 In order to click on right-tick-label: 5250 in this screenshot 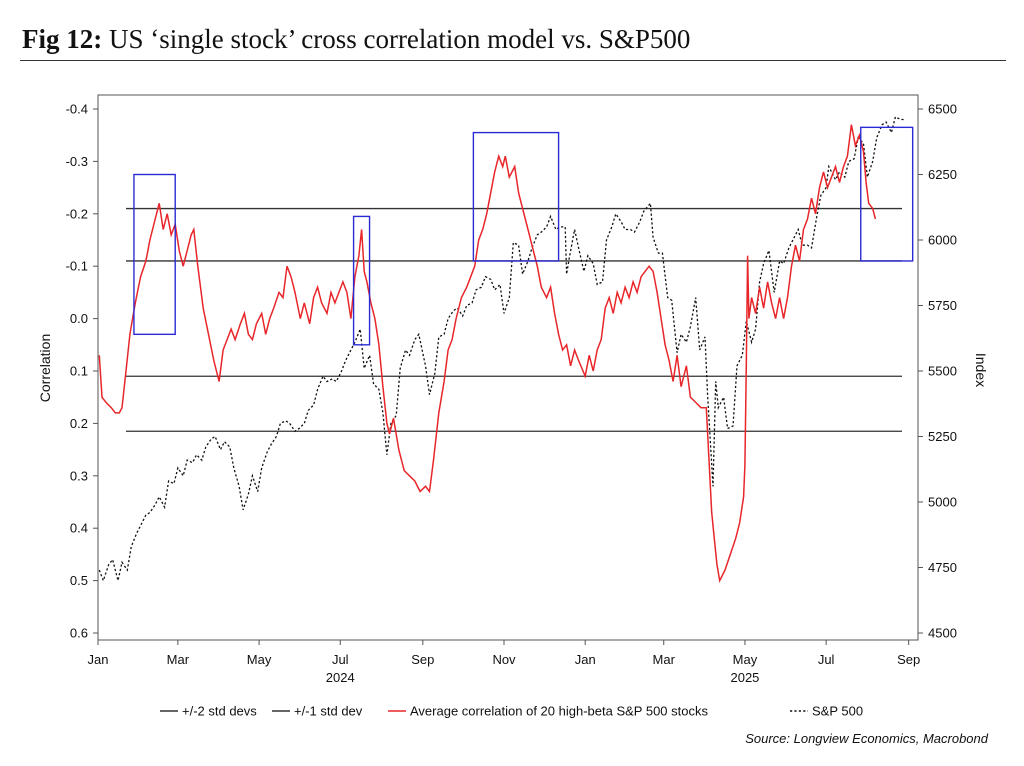, I will do `click(942, 436)`.